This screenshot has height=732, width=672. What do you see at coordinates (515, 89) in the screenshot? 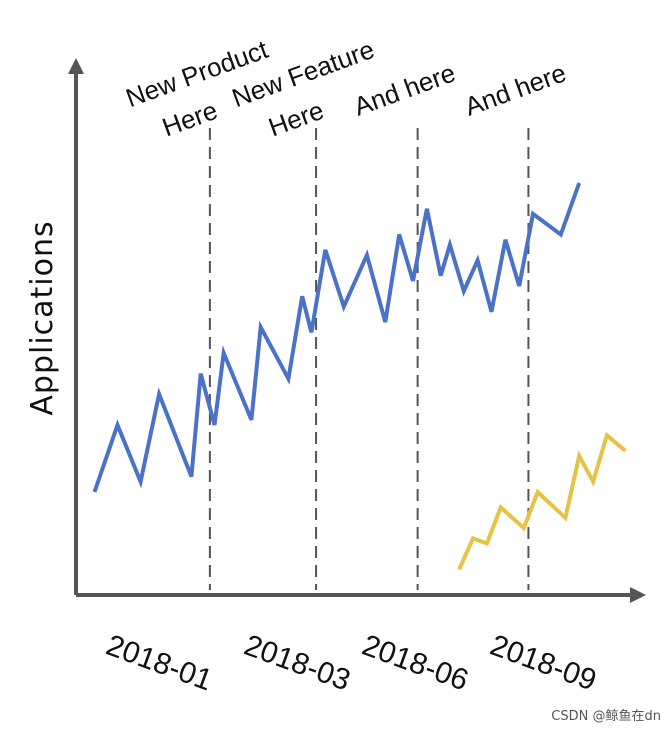
I see `annotation-label-4: And here` at bounding box center [515, 89].